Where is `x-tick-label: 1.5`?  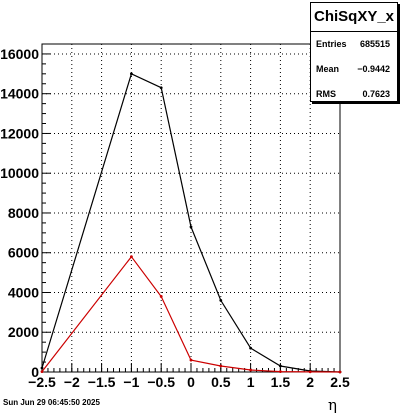
x-tick-label: 1.5 is located at coordinates (281, 382).